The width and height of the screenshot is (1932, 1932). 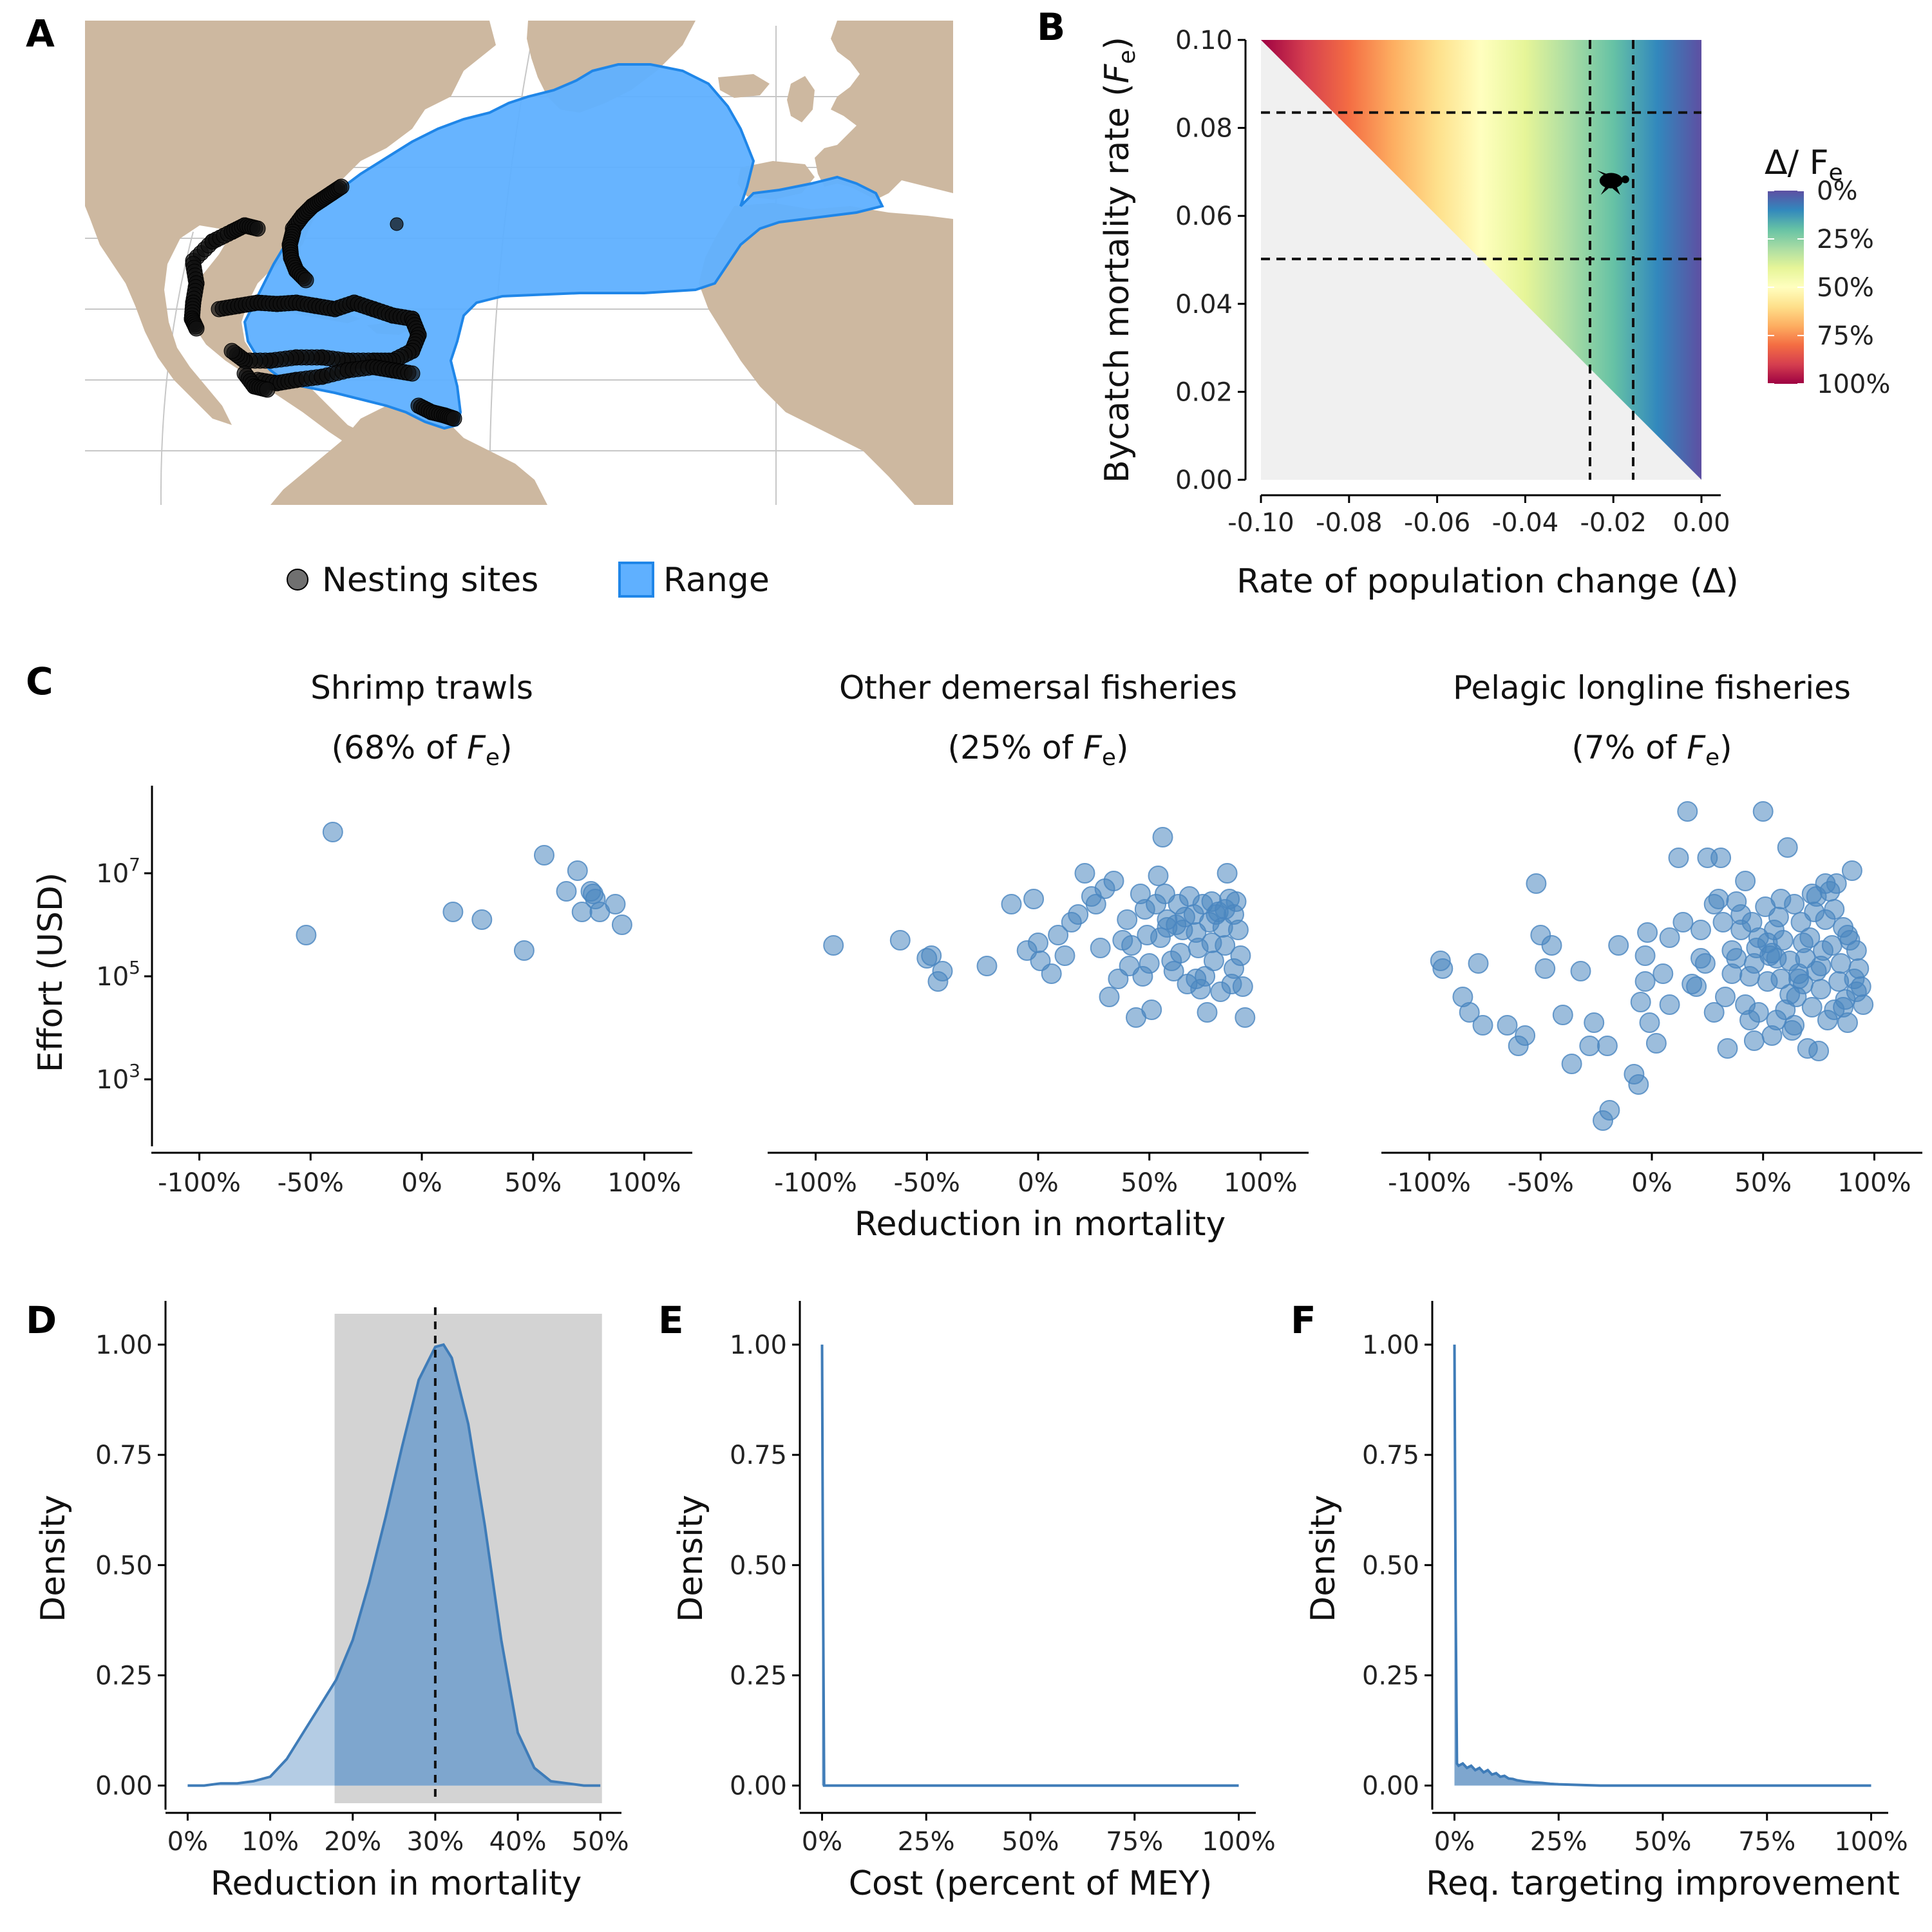 What do you see at coordinates (397, 1884) in the screenshot?
I see `x-axis-title: Reduction in mortality` at bounding box center [397, 1884].